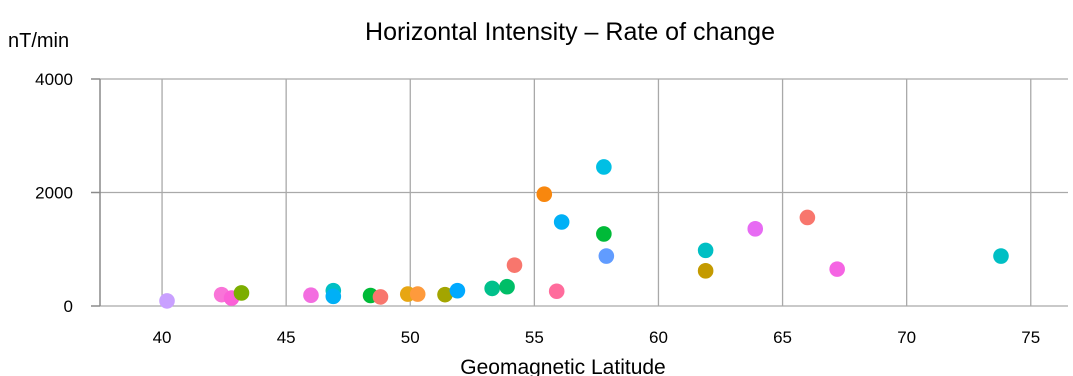 This screenshot has width=1073, height=376. What do you see at coordinates (68, 306) in the screenshot?
I see `y-tick-label: 0` at bounding box center [68, 306].